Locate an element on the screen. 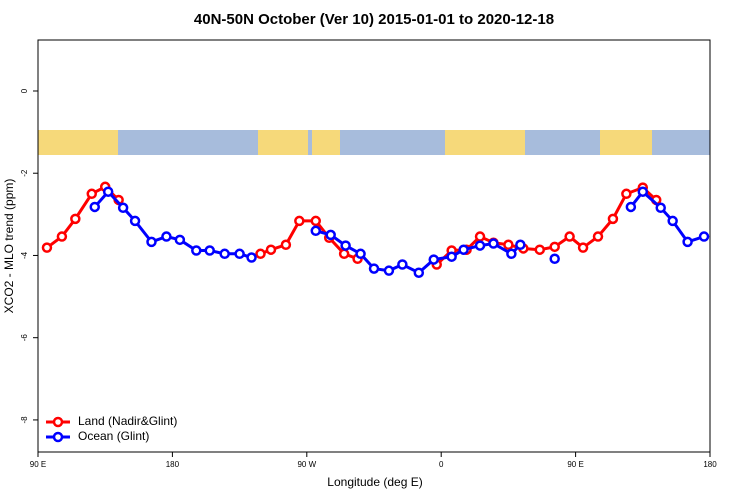 Image resolution: width=750 pixels, height=500 pixels. map-band is located at coordinates (374, 142).